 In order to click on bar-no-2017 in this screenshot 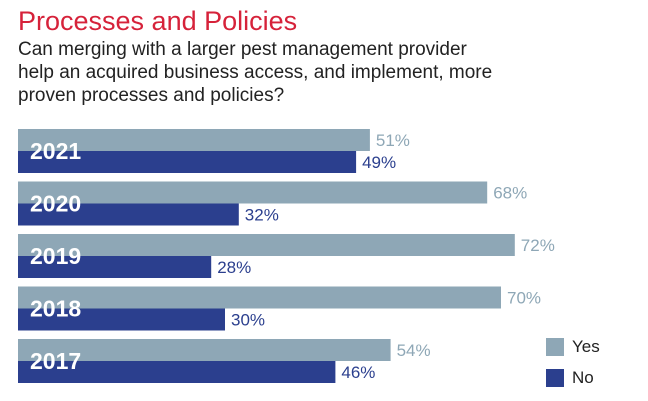, I will do `click(177, 372)`.